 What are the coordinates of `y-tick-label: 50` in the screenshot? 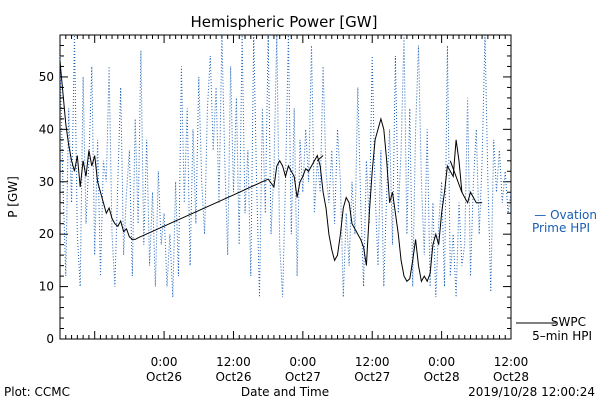 It's located at (46, 77).